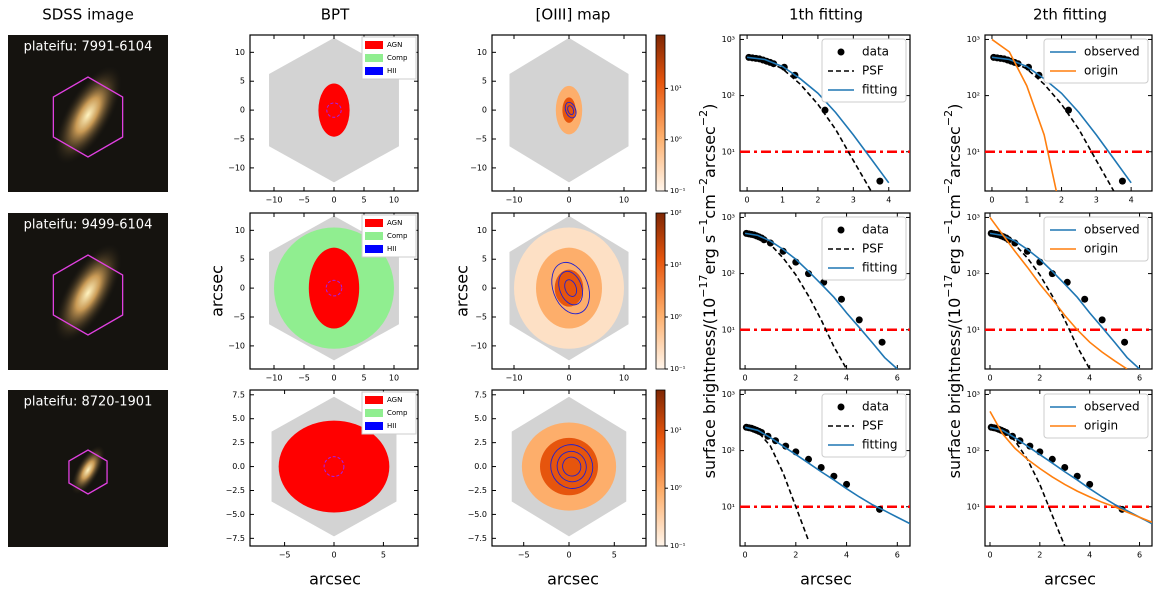  Describe the element at coordinates (480, 466) in the screenshot. I see `y-tick-label: 0.0` at that location.